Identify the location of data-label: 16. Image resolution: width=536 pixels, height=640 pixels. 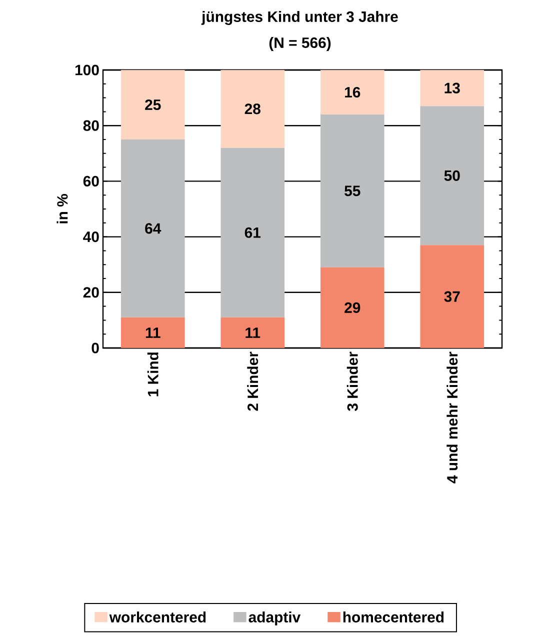
(352, 92).